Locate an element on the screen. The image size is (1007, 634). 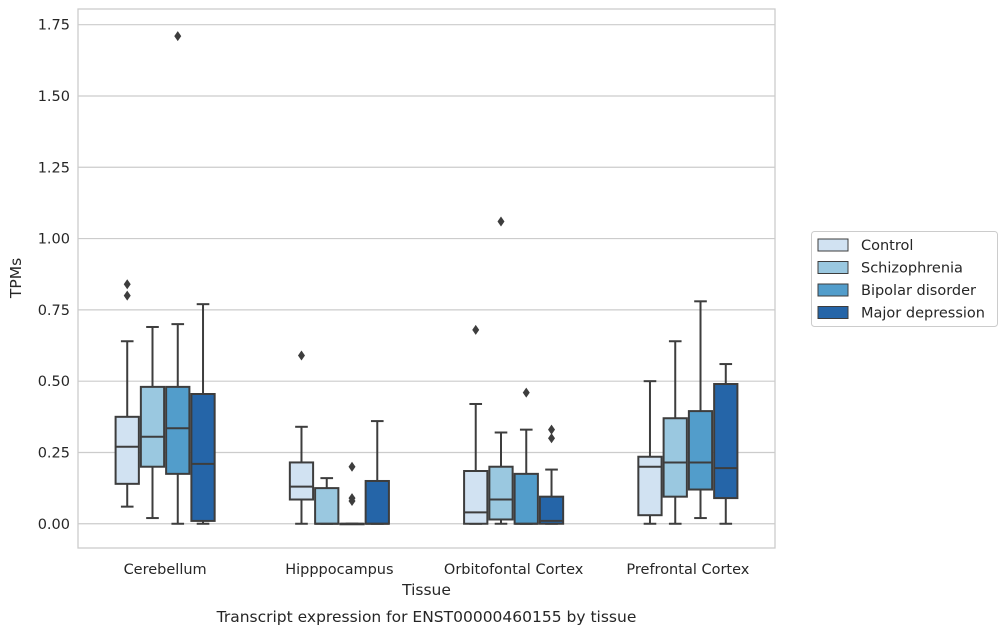
x-tick-label: Orbitofontal Cortex is located at coordinates (514, 570).